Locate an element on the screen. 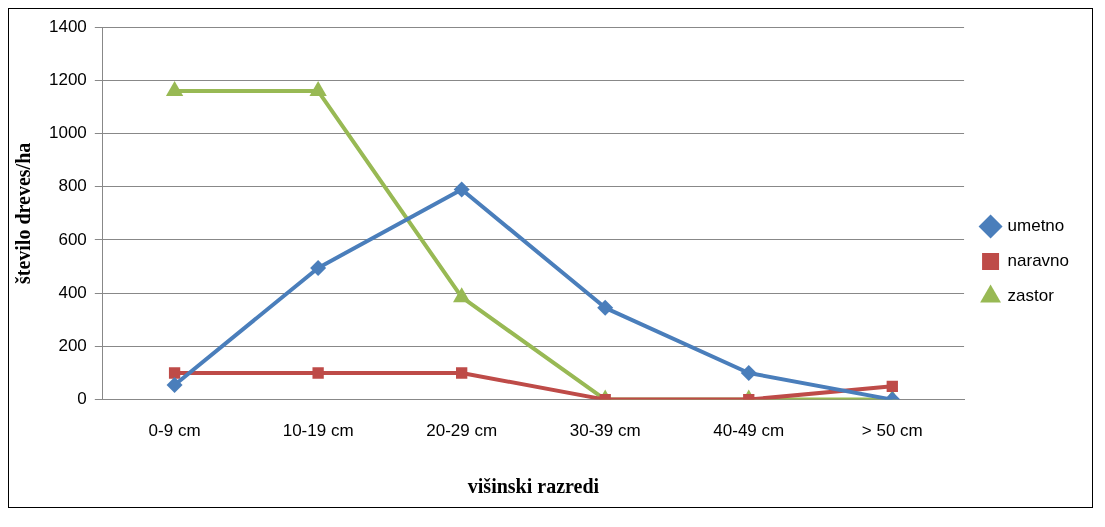  legend-label: umetno is located at coordinates (1036, 226).